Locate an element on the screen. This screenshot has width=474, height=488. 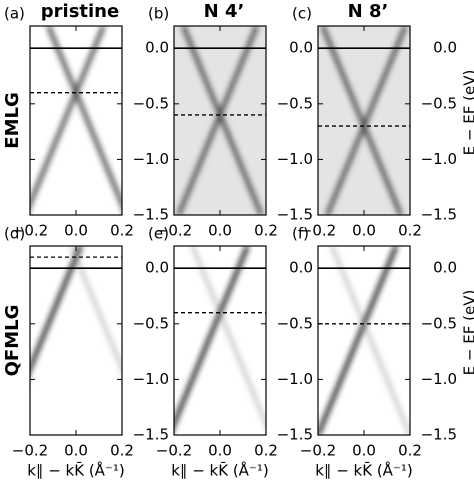
row-label: QFMLG is located at coordinates (12, 341).